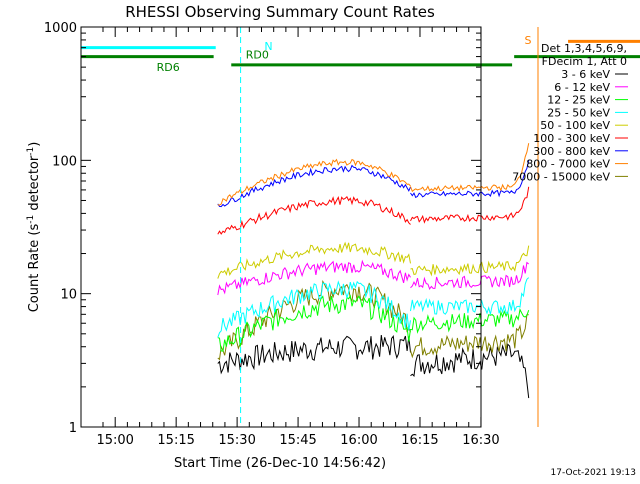  I want to click on x-tick-label: 16:15, so click(419, 440).